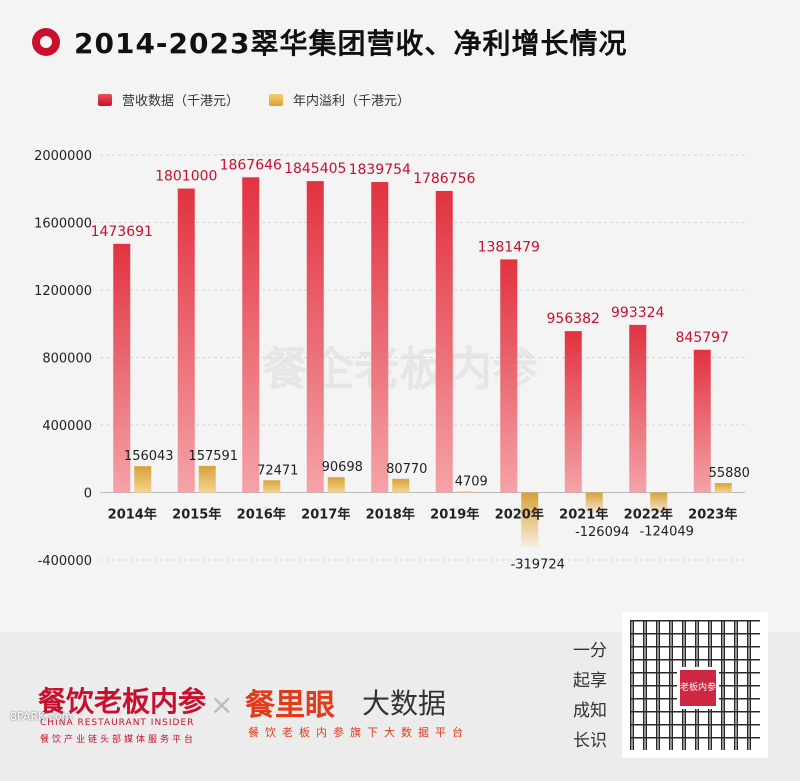 Image resolution: width=800 pixels, height=781 pixels. I want to click on data-label-profit: -126094, so click(602, 532).